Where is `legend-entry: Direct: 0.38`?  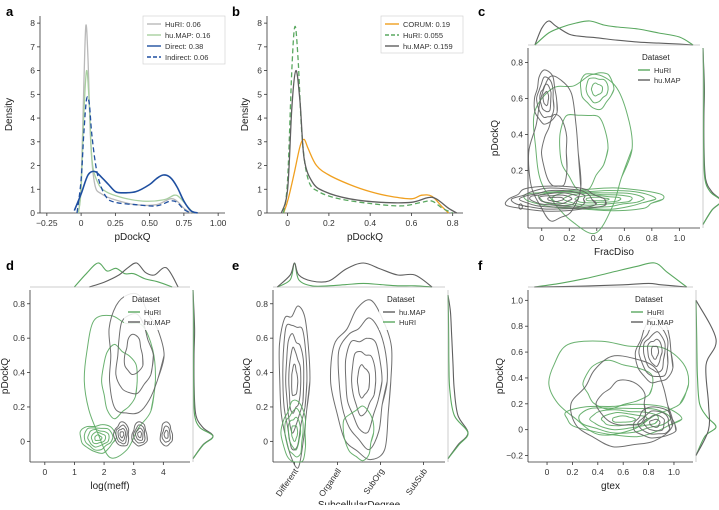
legend-entry: Direct: 0.38 is located at coordinates (184, 46).